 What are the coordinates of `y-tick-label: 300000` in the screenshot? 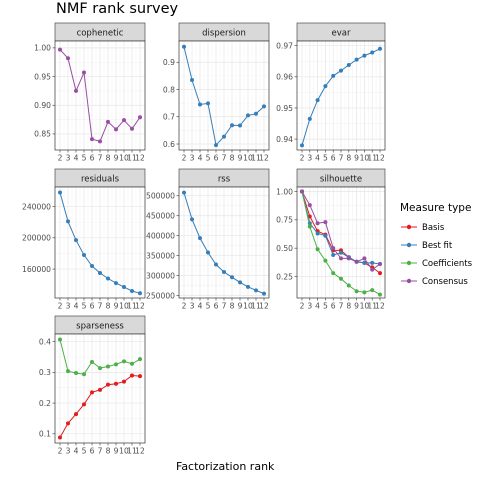 It's located at (160, 275).